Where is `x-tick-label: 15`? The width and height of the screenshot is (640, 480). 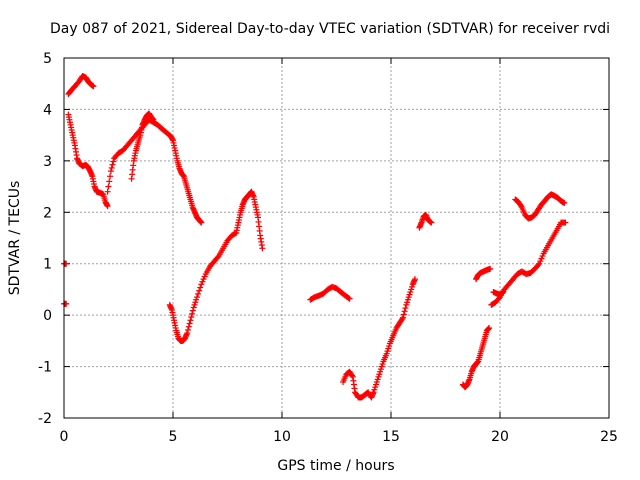 x-tick-label: 15 is located at coordinates (391, 437).